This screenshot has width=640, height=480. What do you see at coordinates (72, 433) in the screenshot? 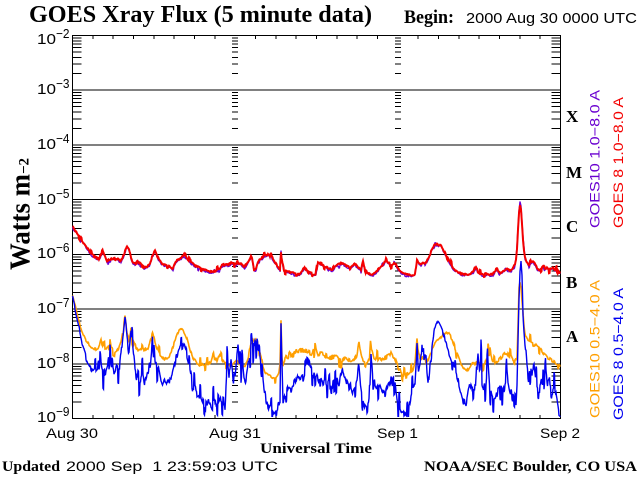
I see `svg-text: Aug 30` at bounding box center [72, 433].